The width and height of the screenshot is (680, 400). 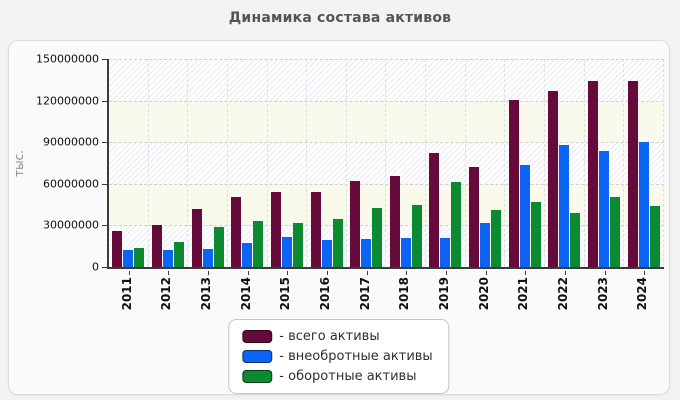 I want to click on legend-swatch-total-assets, so click(x=257, y=336).